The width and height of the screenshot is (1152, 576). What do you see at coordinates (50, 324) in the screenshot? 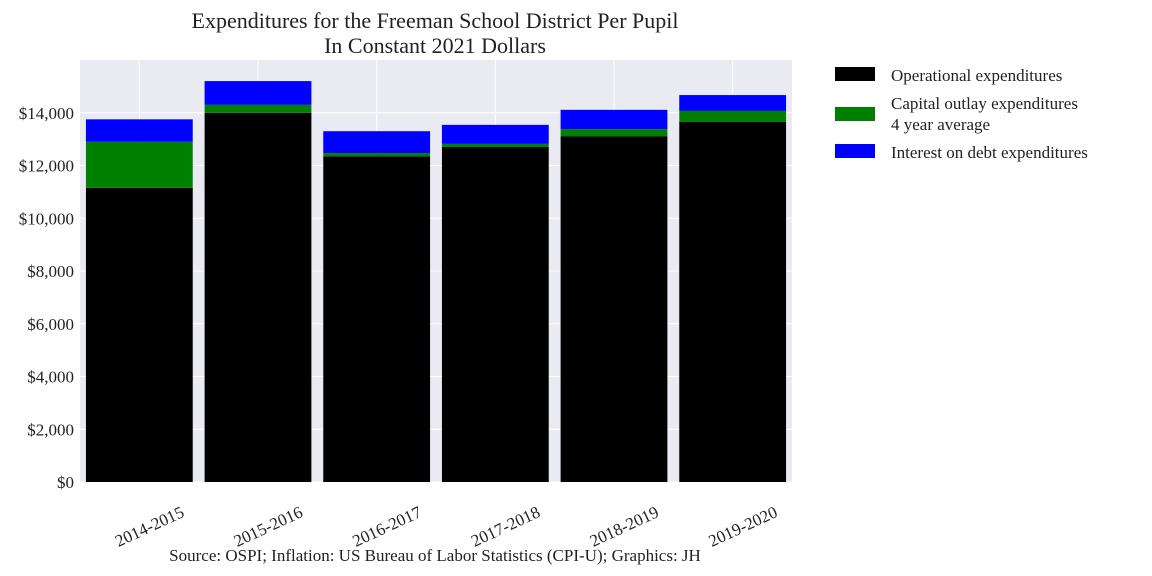
I see `y-tick-label: $6,000` at bounding box center [50, 324].